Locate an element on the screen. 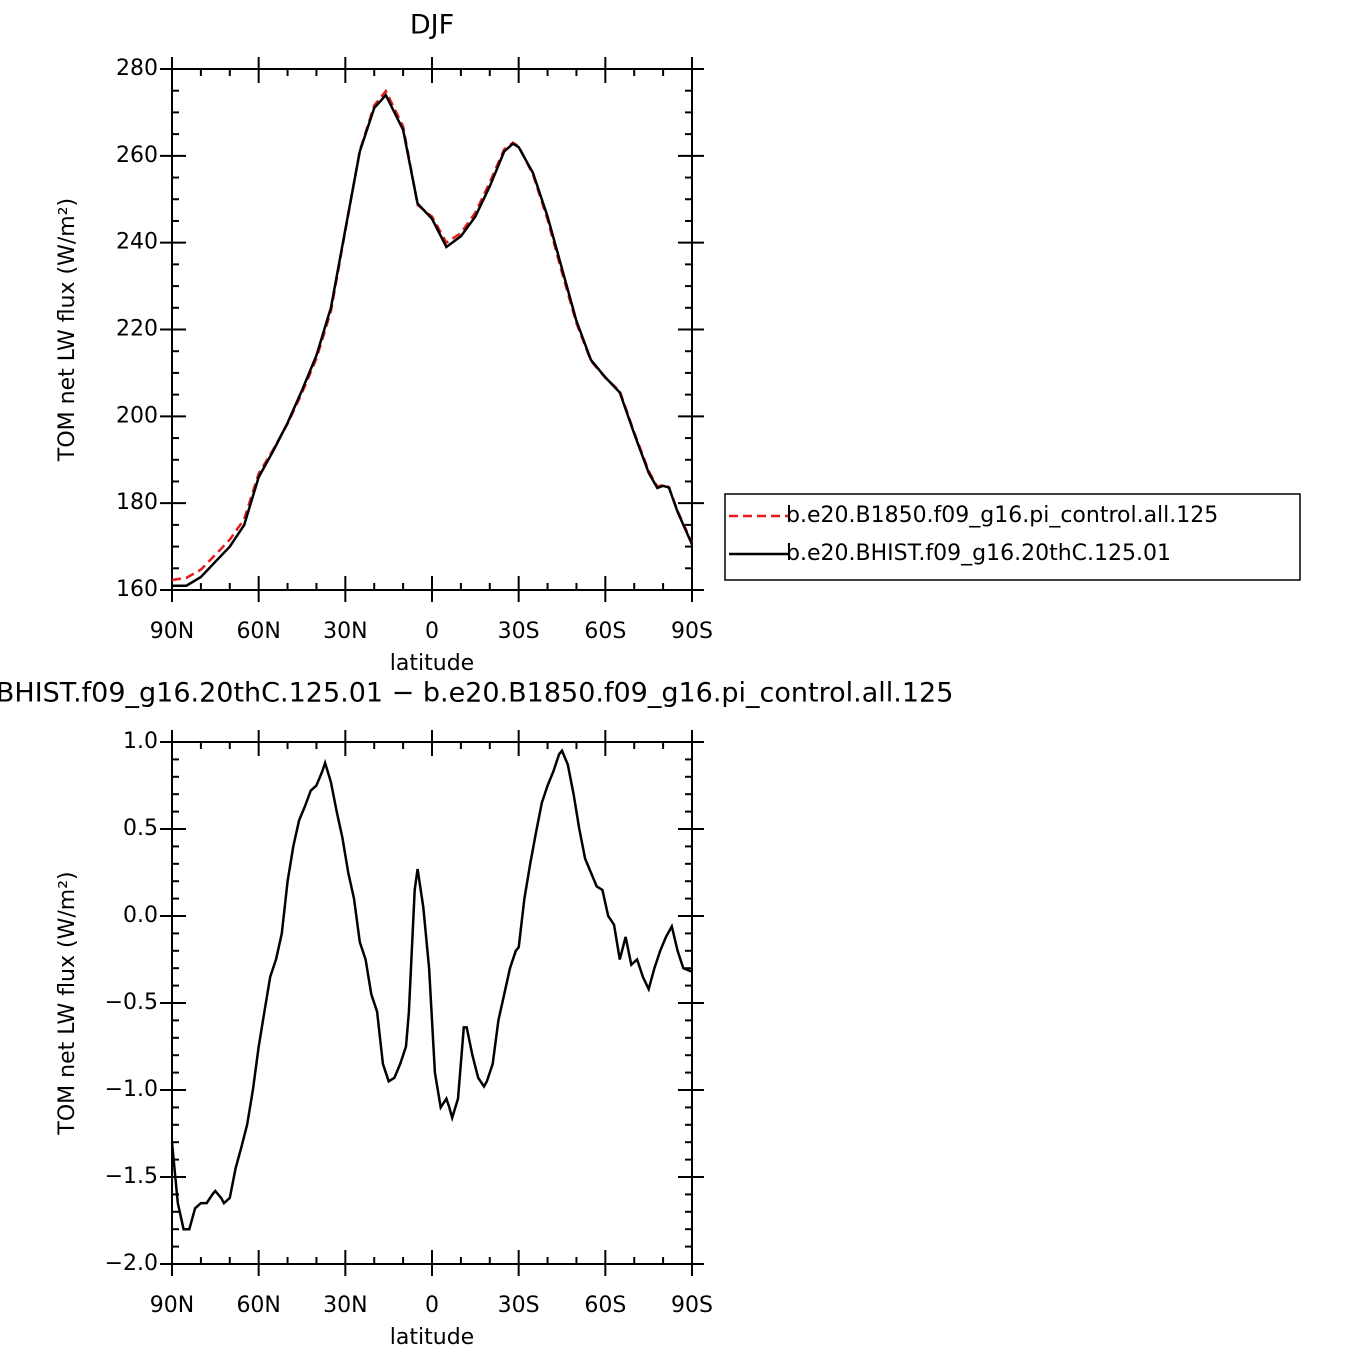 The height and width of the screenshot is (1358, 1358). y-tick-label: −1.0 is located at coordinates (131, 1089).